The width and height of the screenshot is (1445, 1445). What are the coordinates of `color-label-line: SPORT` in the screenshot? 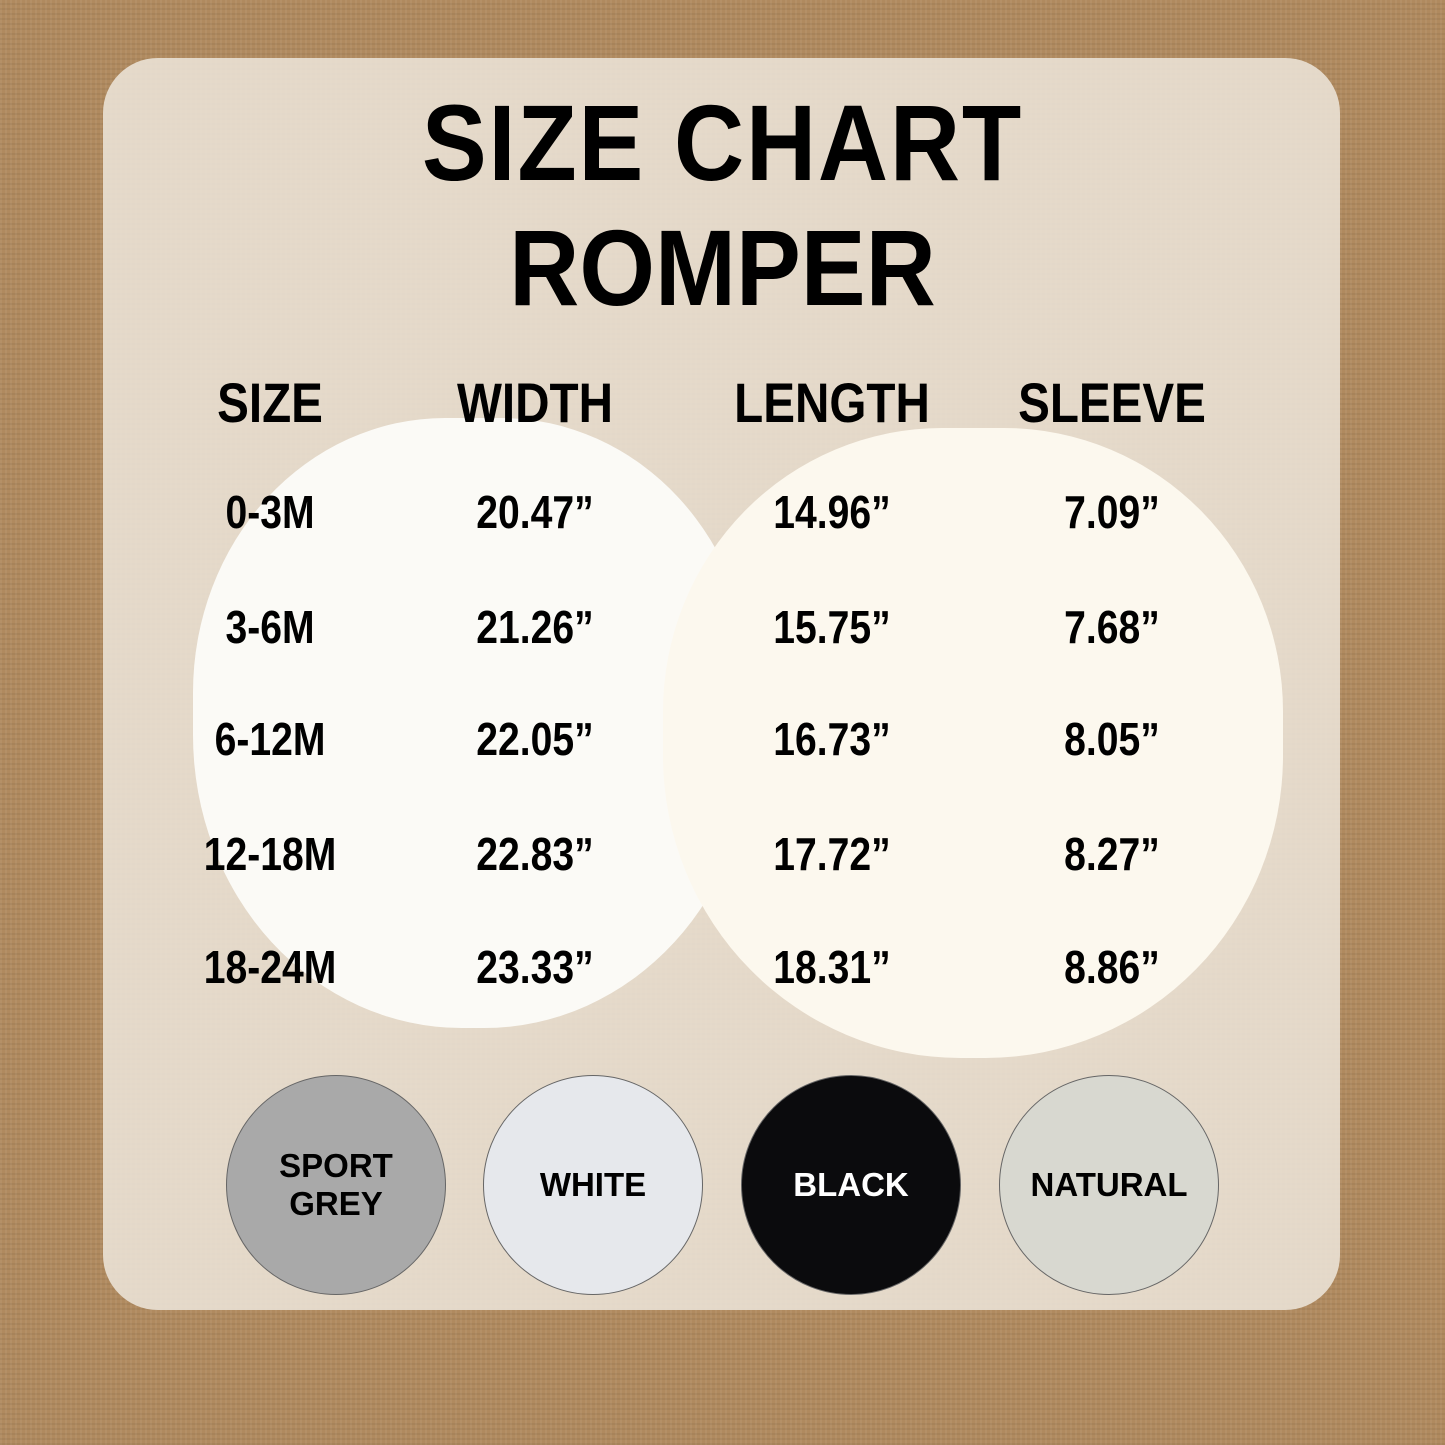 It's located at (336, 1166).